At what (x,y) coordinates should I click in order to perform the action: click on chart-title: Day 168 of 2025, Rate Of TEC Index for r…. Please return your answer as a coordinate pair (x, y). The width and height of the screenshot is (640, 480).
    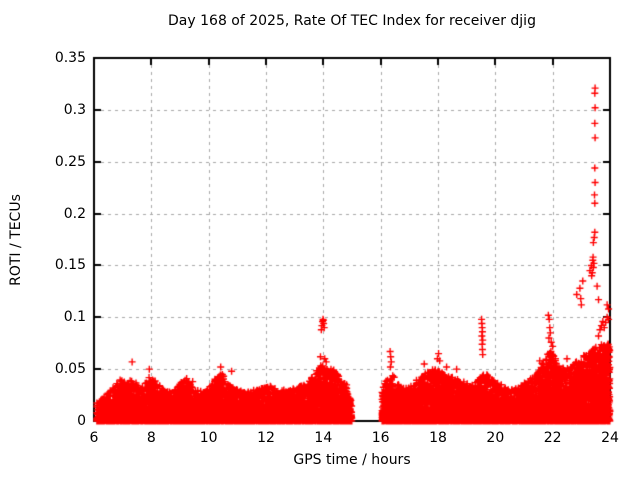
    Looking at the image, I should click on (352, 21).